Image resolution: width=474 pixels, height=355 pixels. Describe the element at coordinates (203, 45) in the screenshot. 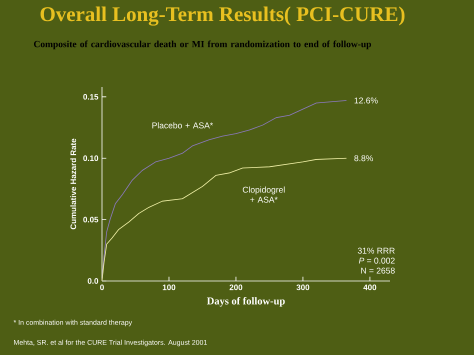

I see `chart-subtitle: Composite of cardiovascular death or MI from randomization to end of follow-up` at that location.